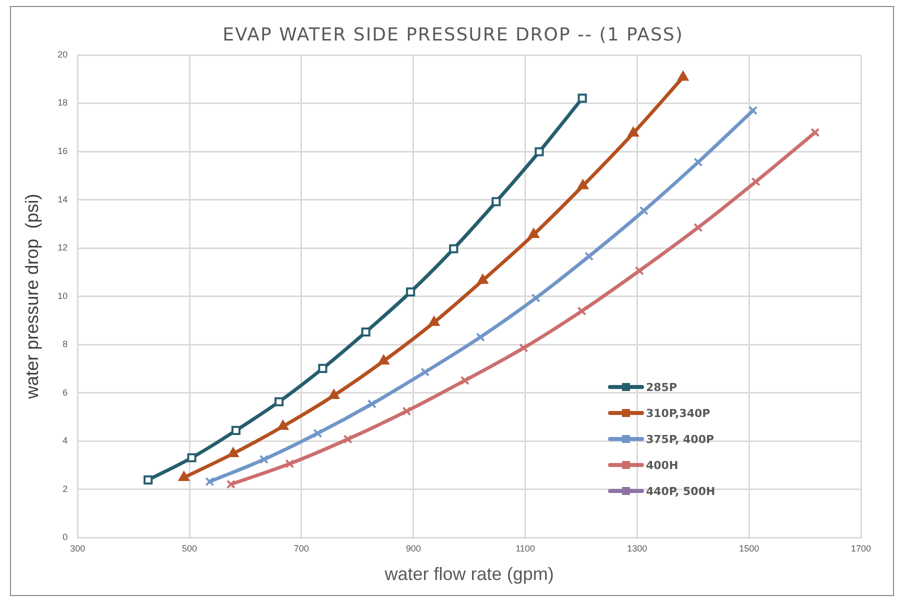 The image size is (906, 600). I want to click on x-tick-label: 1700, so click(861, 548).